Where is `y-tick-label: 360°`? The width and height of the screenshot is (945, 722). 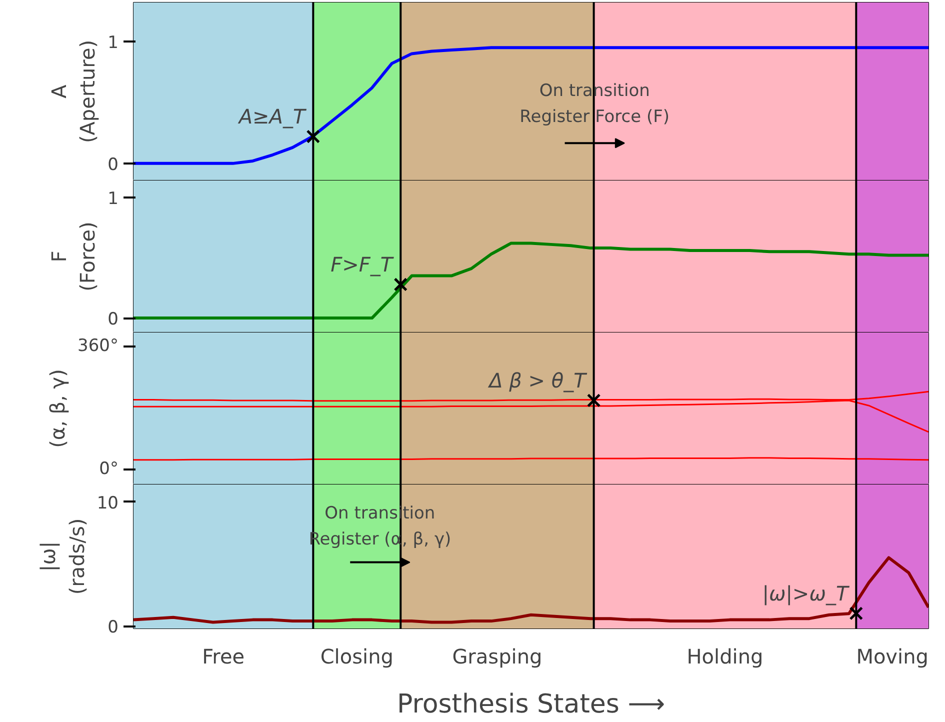 y-tick-label: 360° is located at coordinates (98, 346).